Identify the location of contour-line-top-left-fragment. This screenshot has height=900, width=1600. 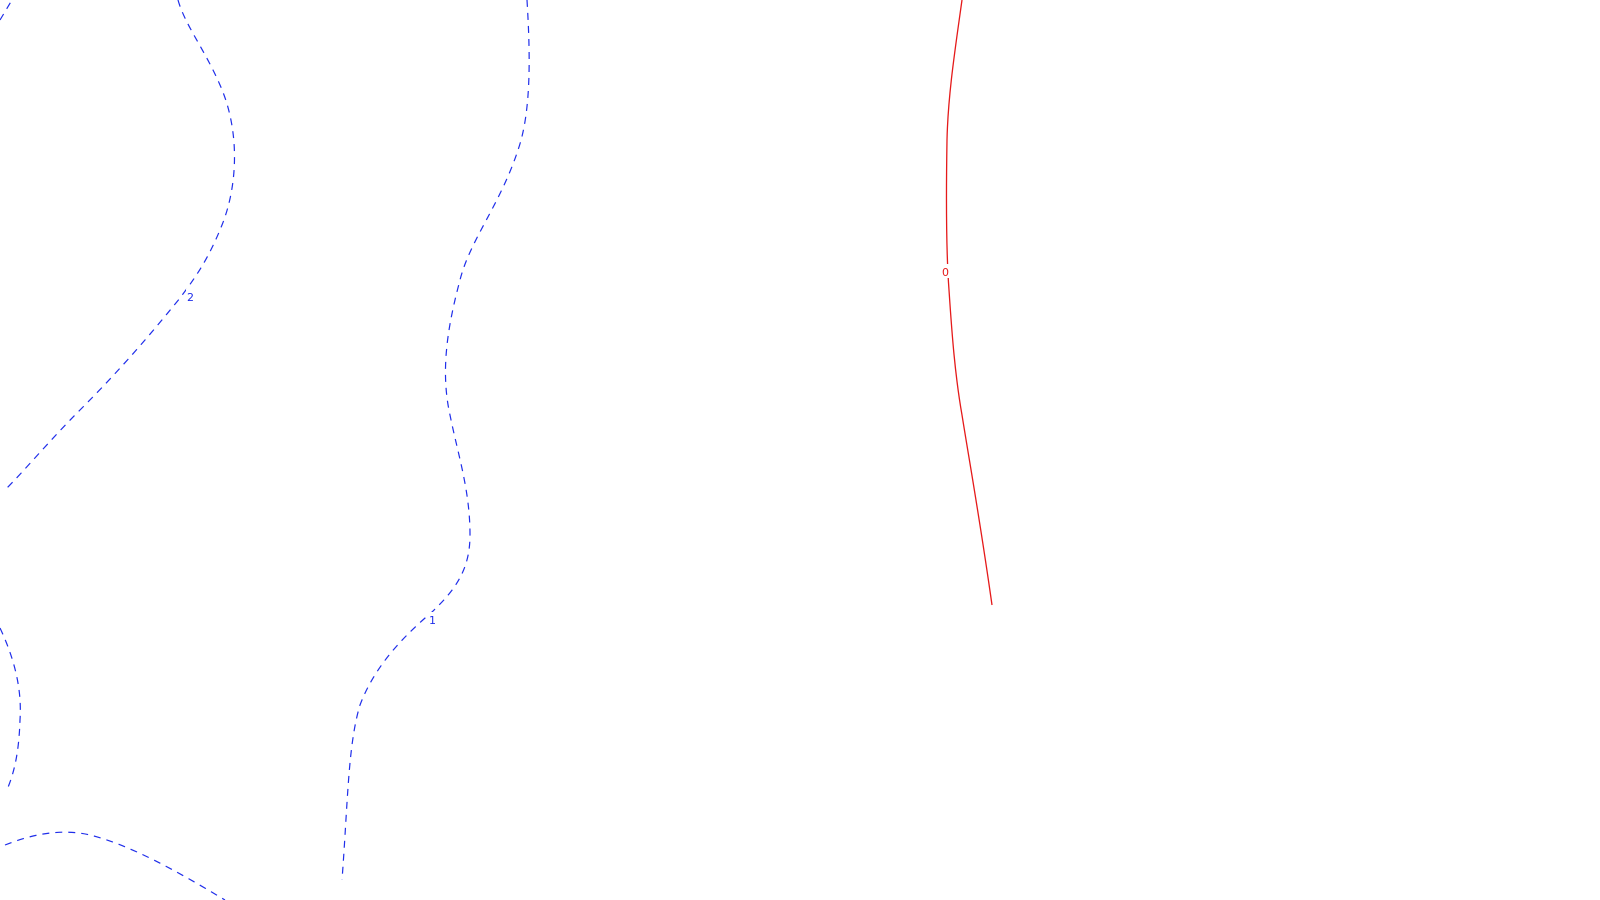
(6, 10).